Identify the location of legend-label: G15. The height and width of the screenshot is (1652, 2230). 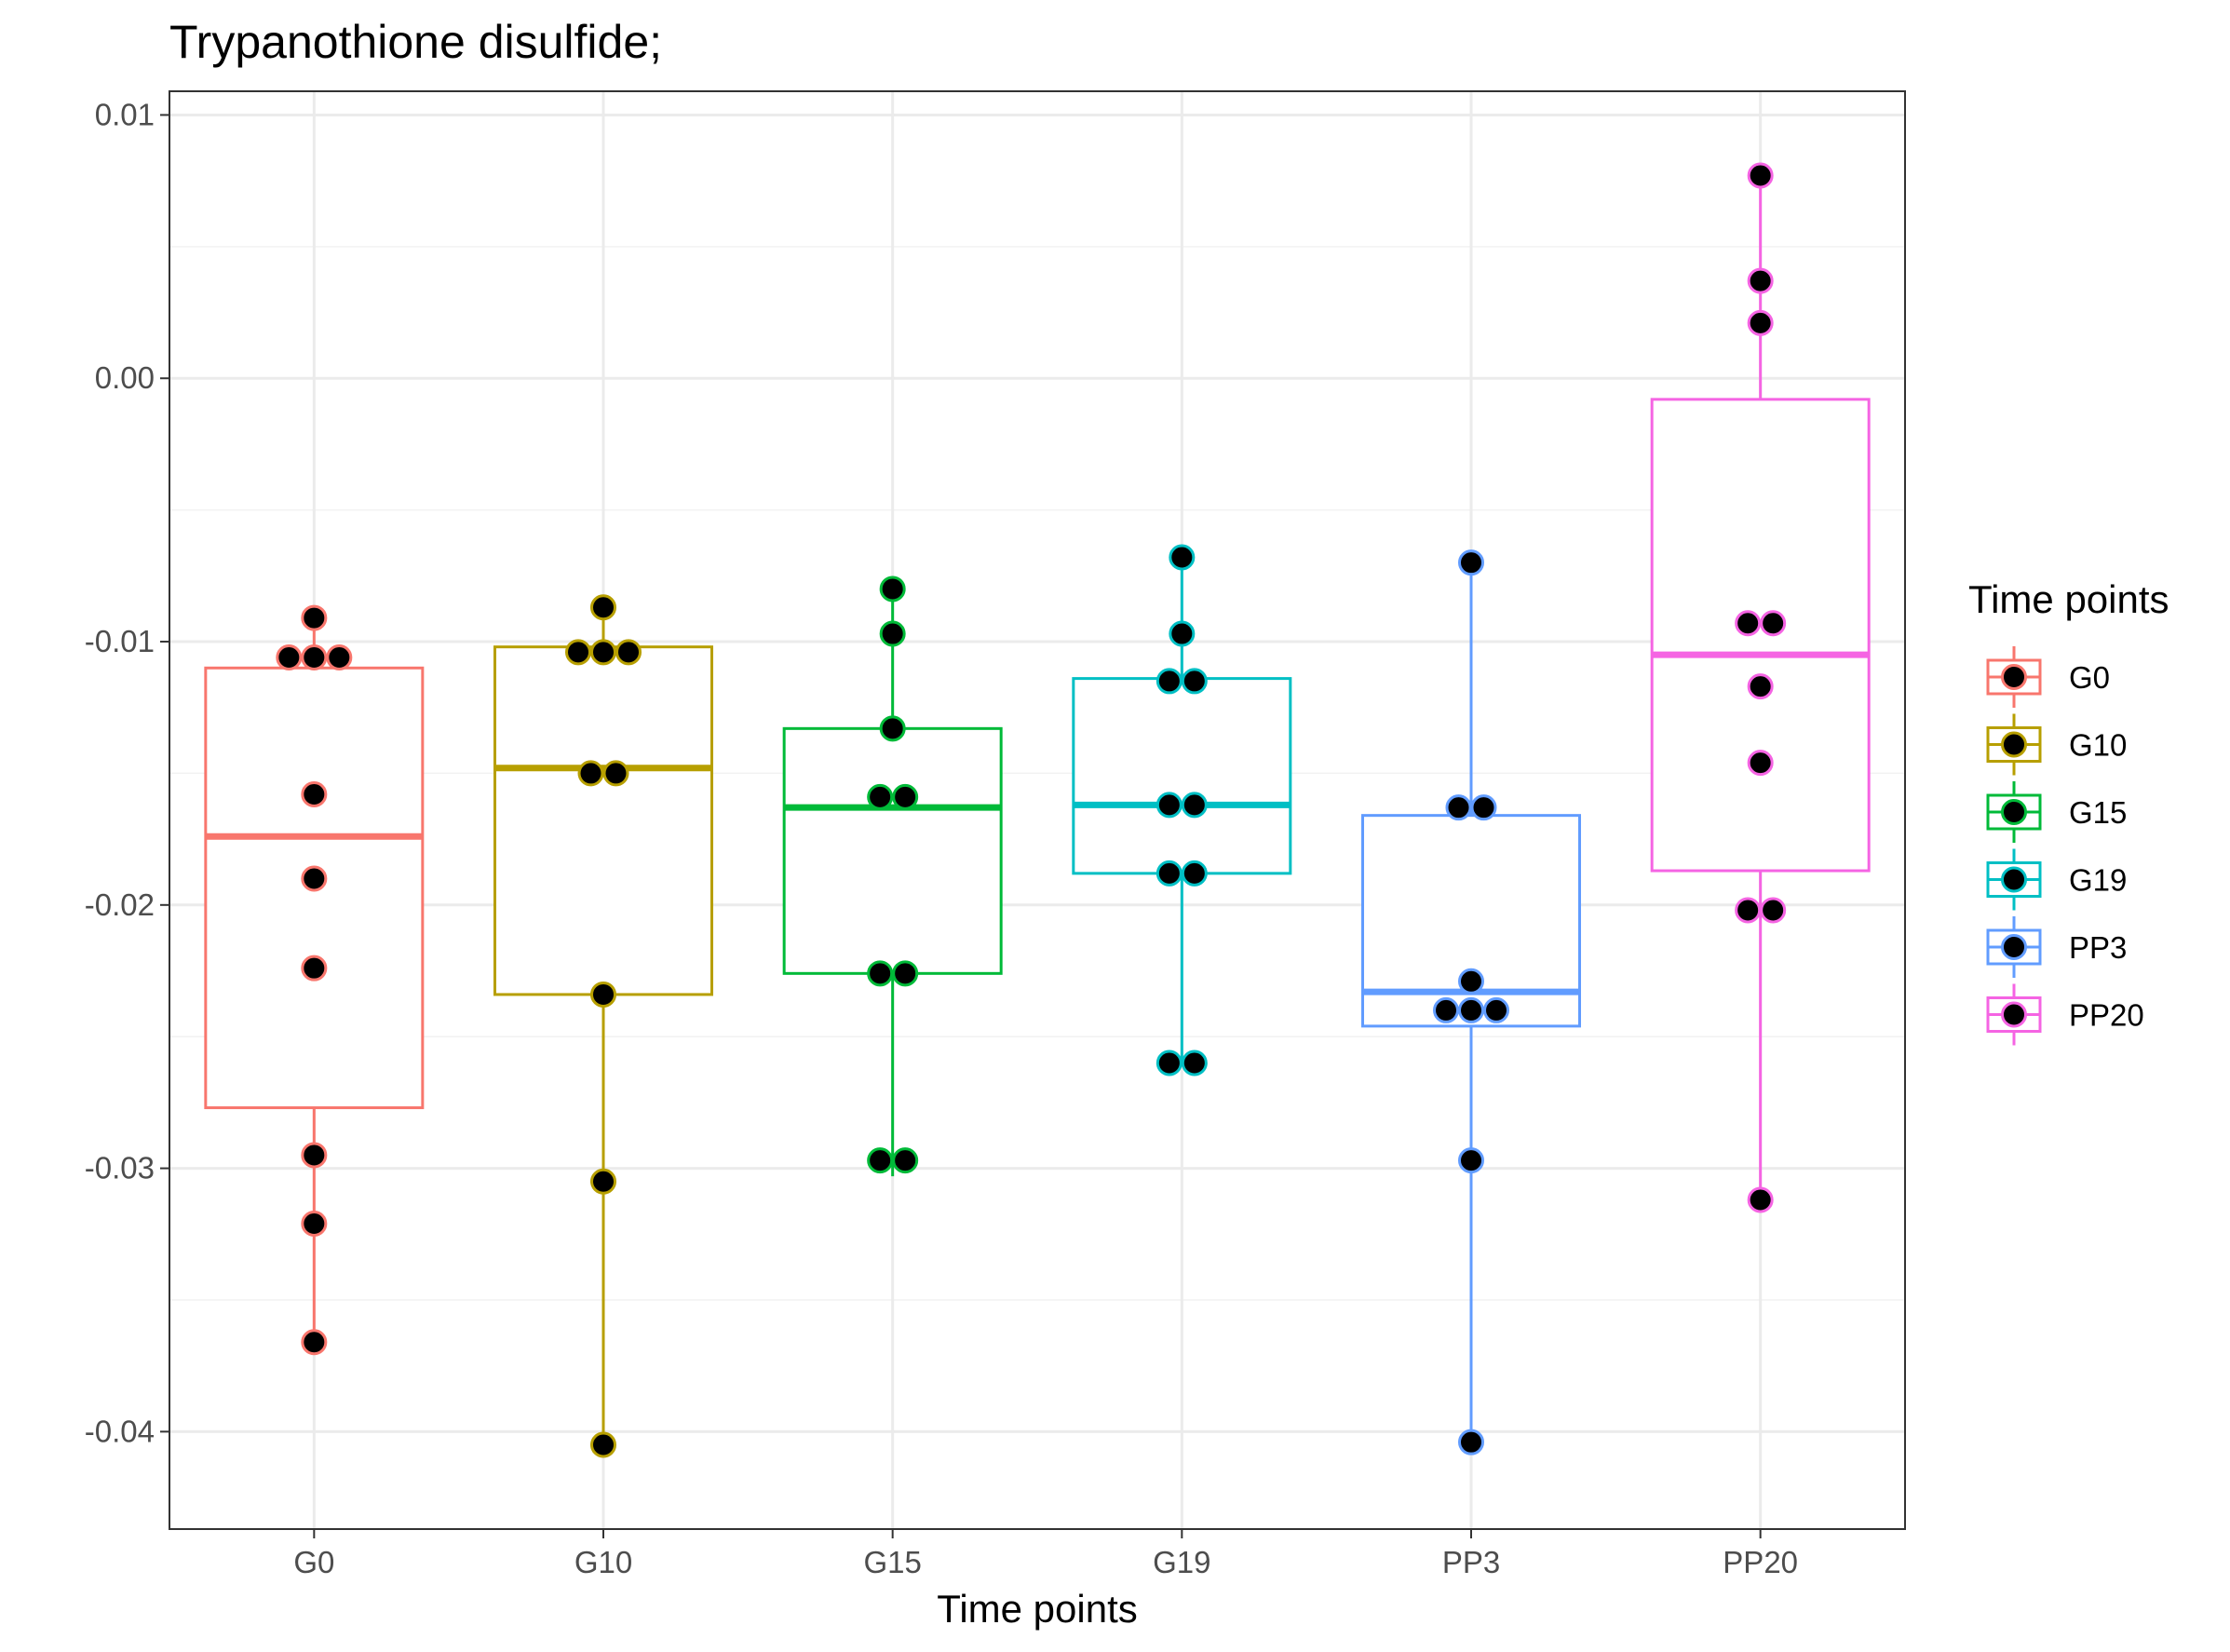
(2098, 812).